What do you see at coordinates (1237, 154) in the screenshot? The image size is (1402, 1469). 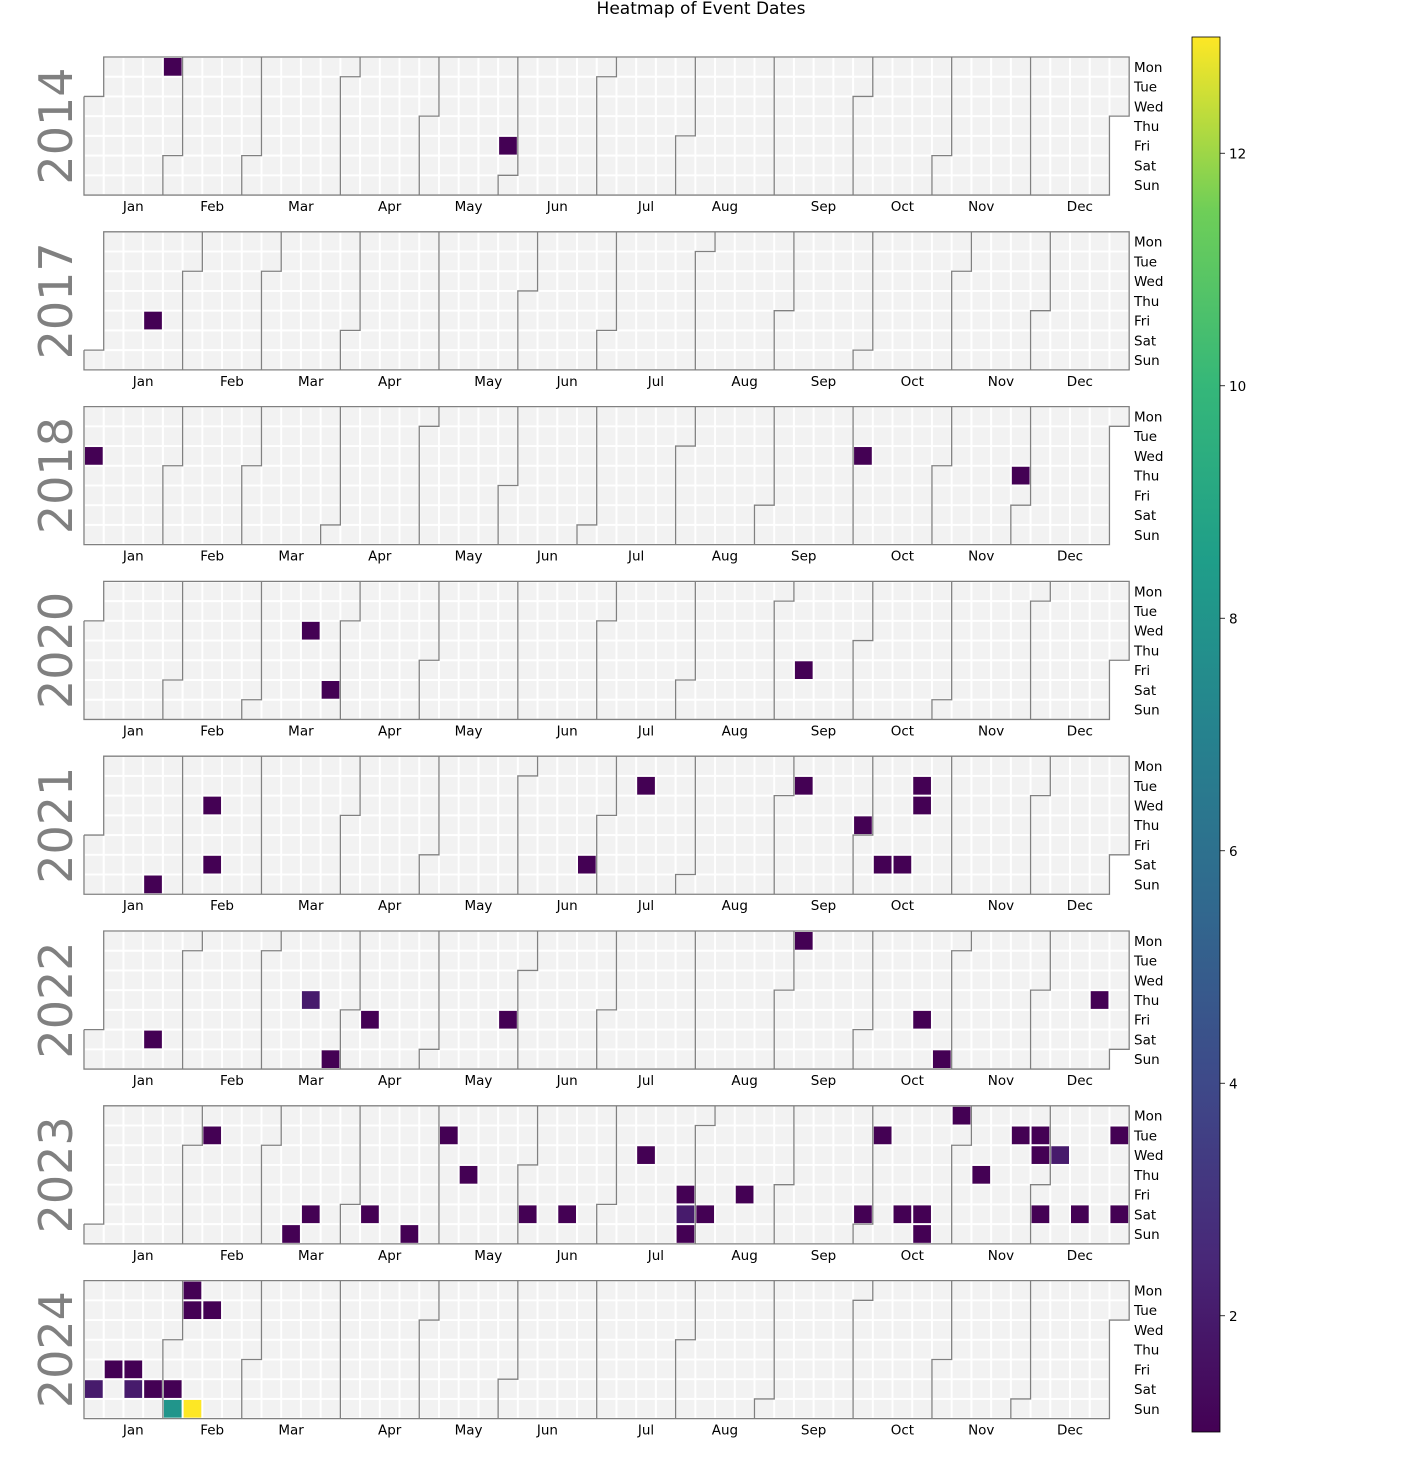 I see `colorbar-tick-label: 12` at bounding box center [1237, 154].